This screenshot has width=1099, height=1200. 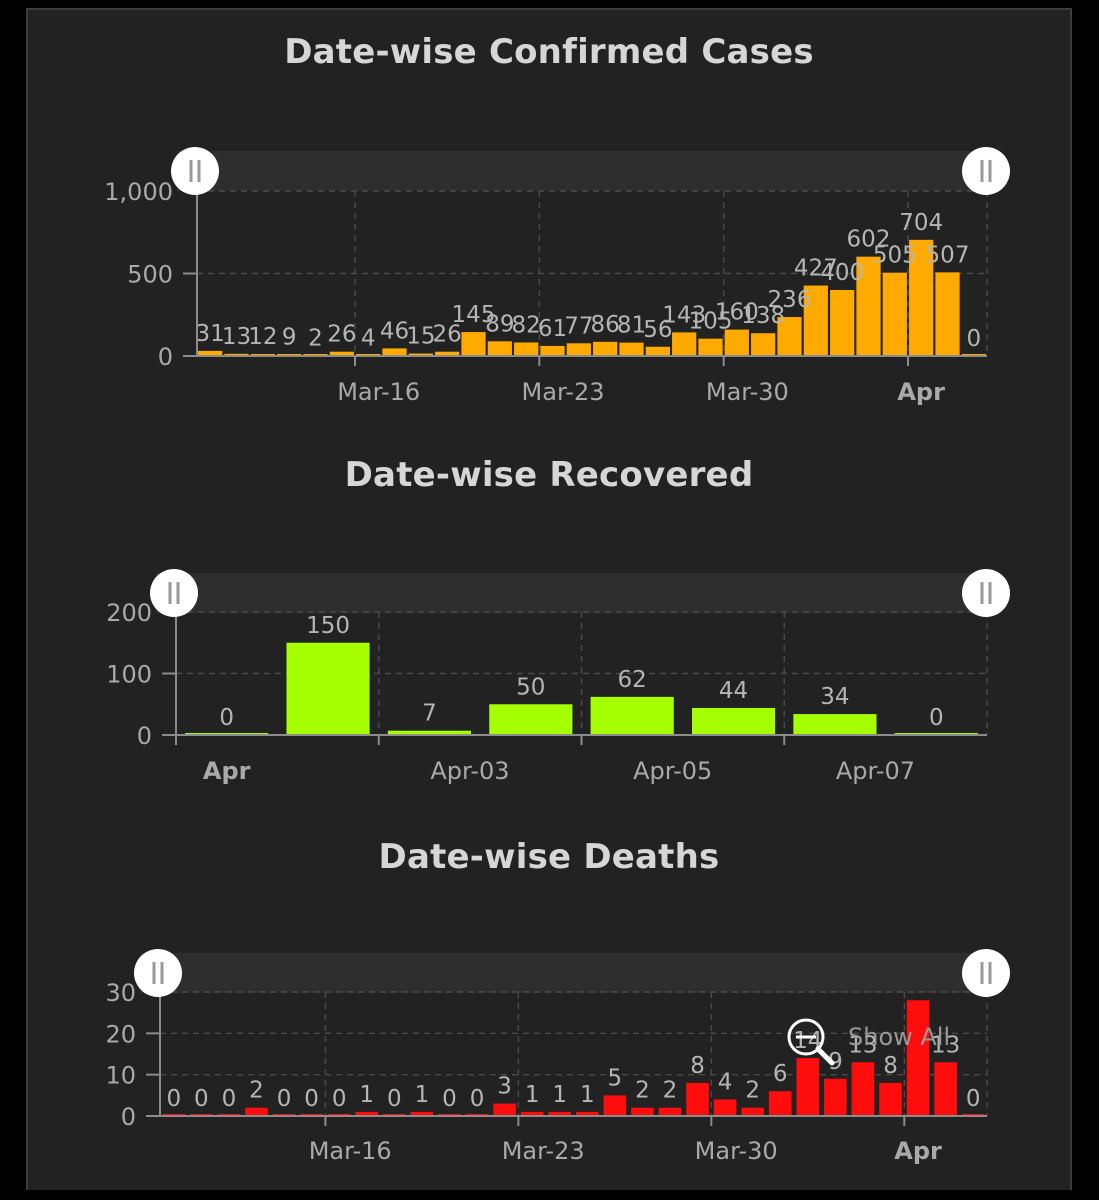 I want to click on recovered-data-label: 7, so click(x=429, y=714).